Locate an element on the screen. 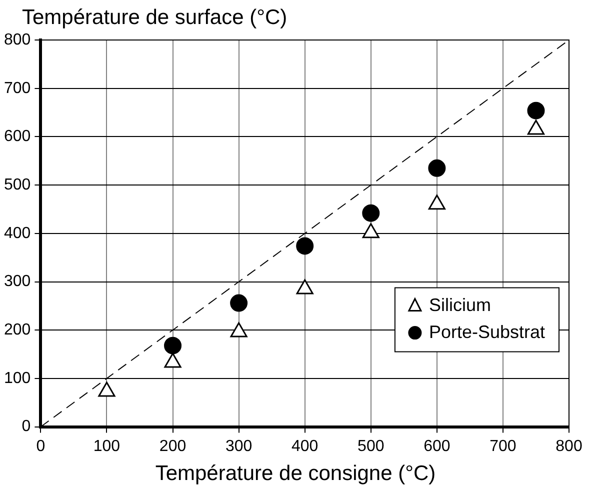 This screenshot has height=490, width=591. x-tick-label: 200 is located at coordinates (172, 446).